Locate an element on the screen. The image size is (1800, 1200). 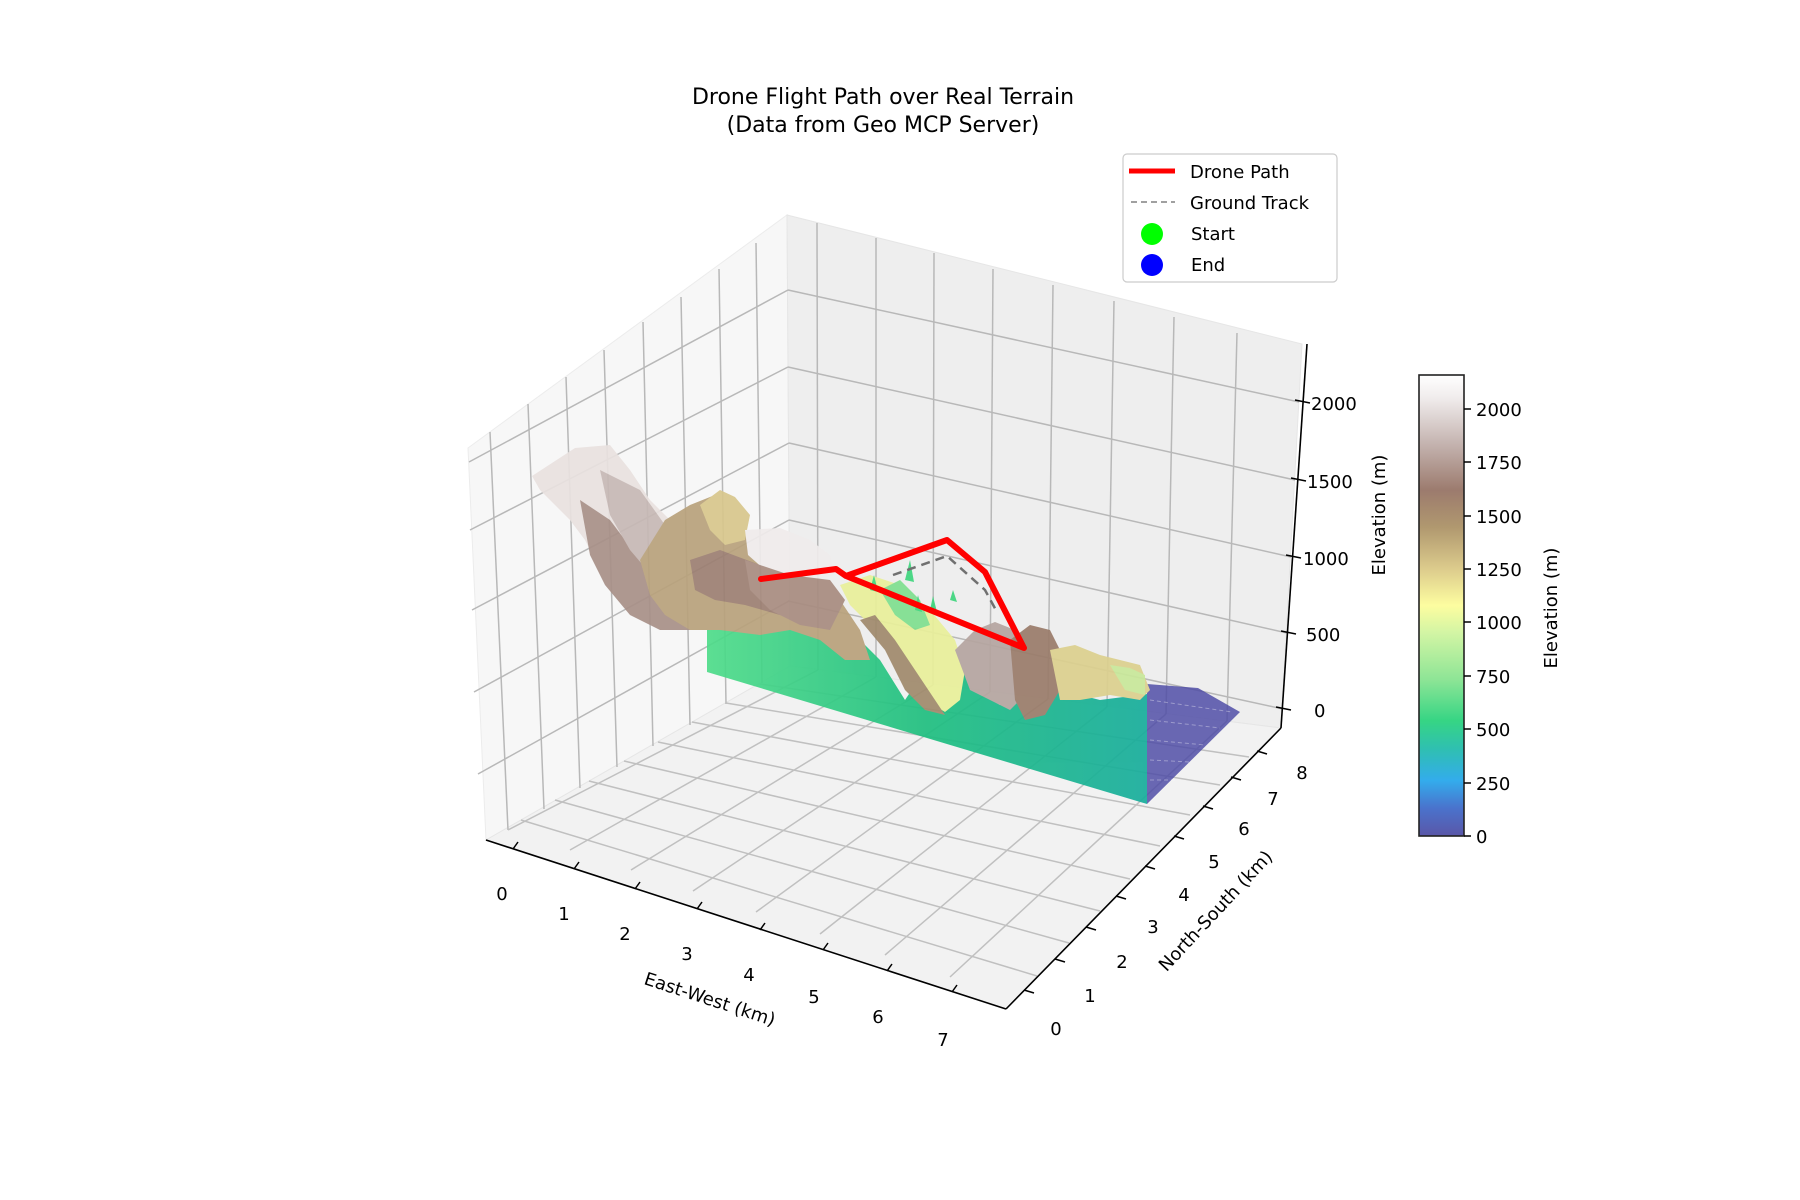
colorbar-tick-label: 1000 is located at coordinates (1499, 623).